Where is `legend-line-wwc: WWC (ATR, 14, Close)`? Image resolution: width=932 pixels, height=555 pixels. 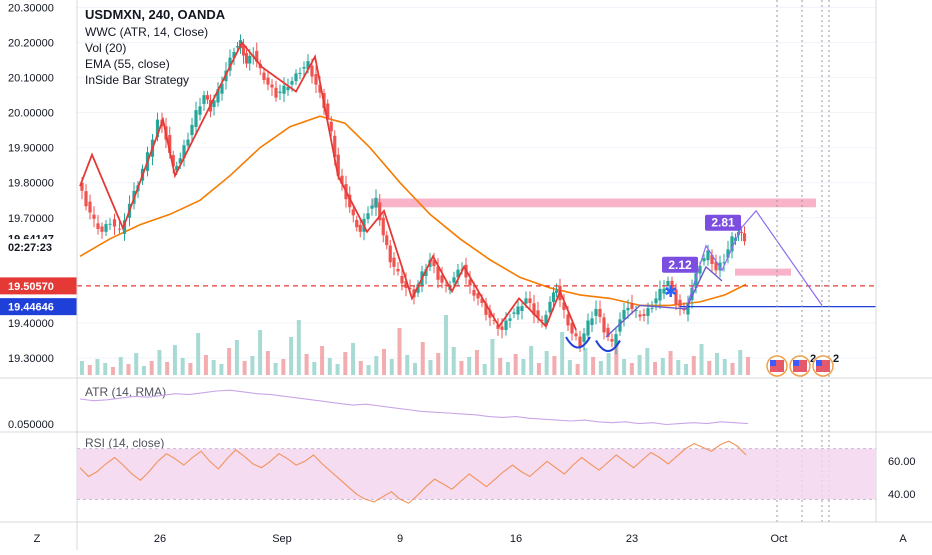
legend-line-wwc: WWC (ATR, 14, Close) is located at coordinates (146, 32).